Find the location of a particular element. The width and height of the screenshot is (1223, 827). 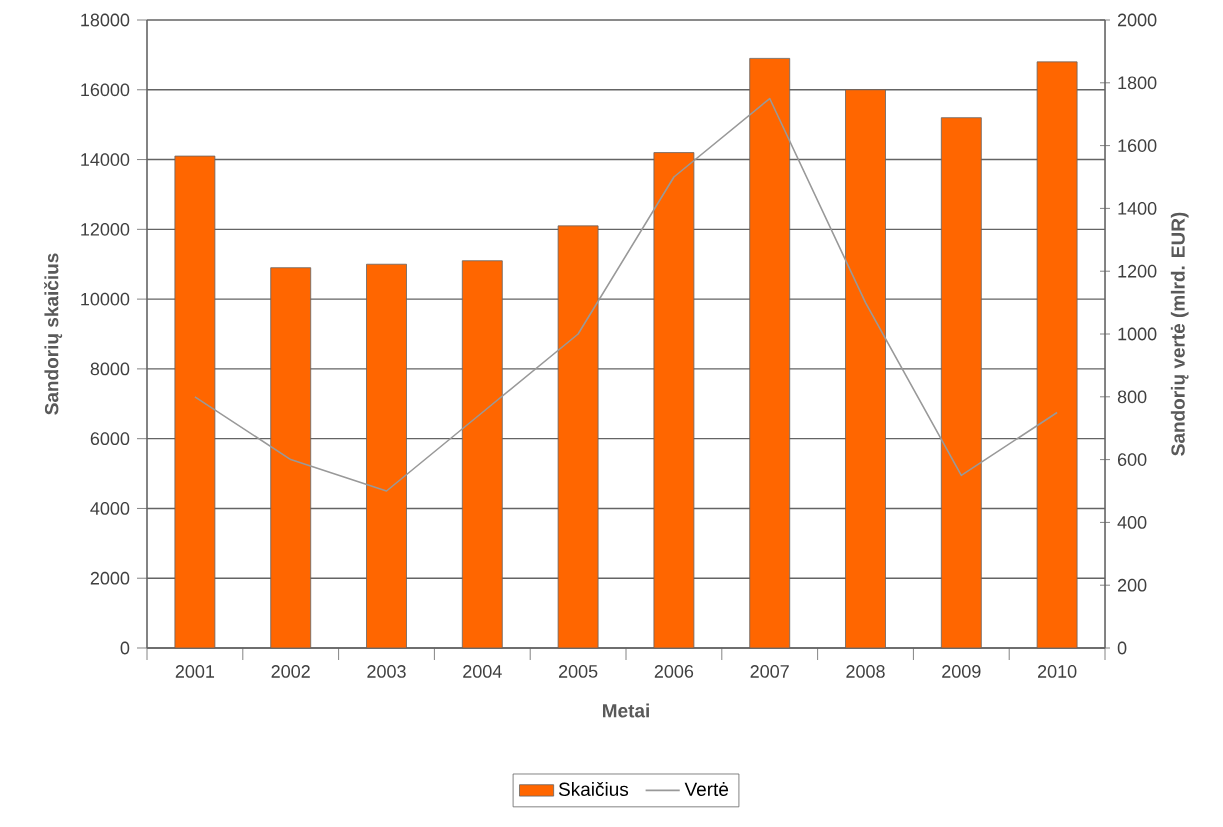

y2-tick-label: 400 is located at coordinates (1132, 522).